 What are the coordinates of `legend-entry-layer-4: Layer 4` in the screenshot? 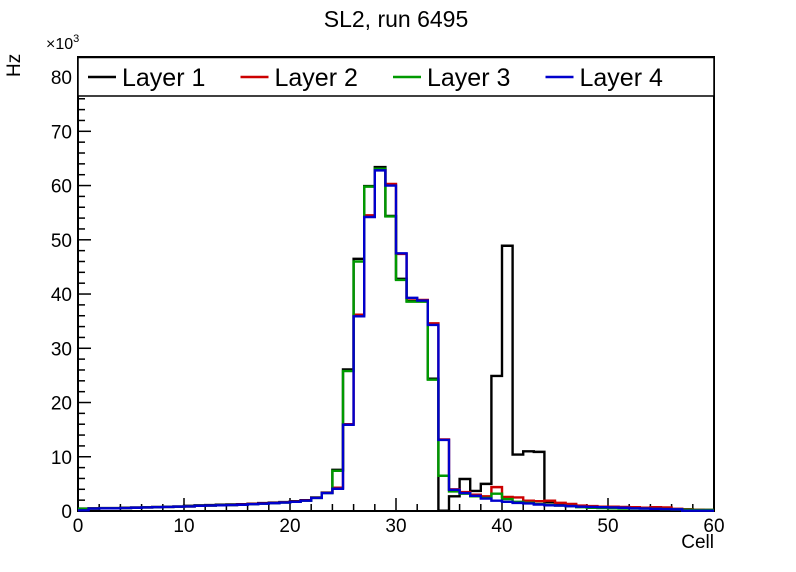 It's located at (621, 78).